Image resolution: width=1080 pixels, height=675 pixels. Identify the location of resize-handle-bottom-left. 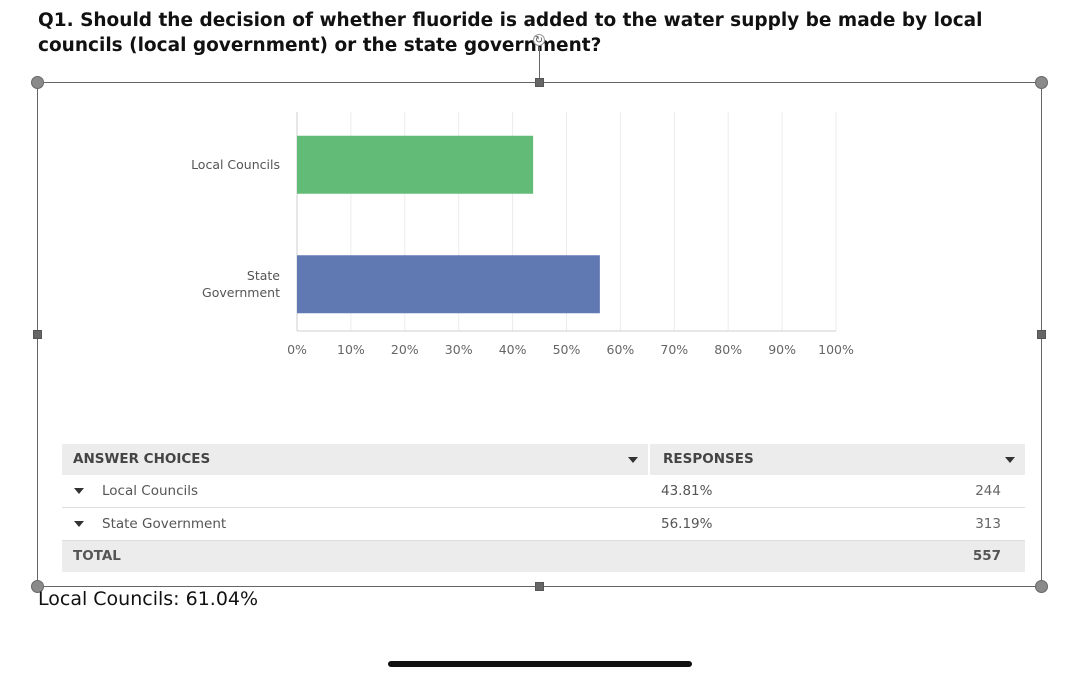
(37, 586).